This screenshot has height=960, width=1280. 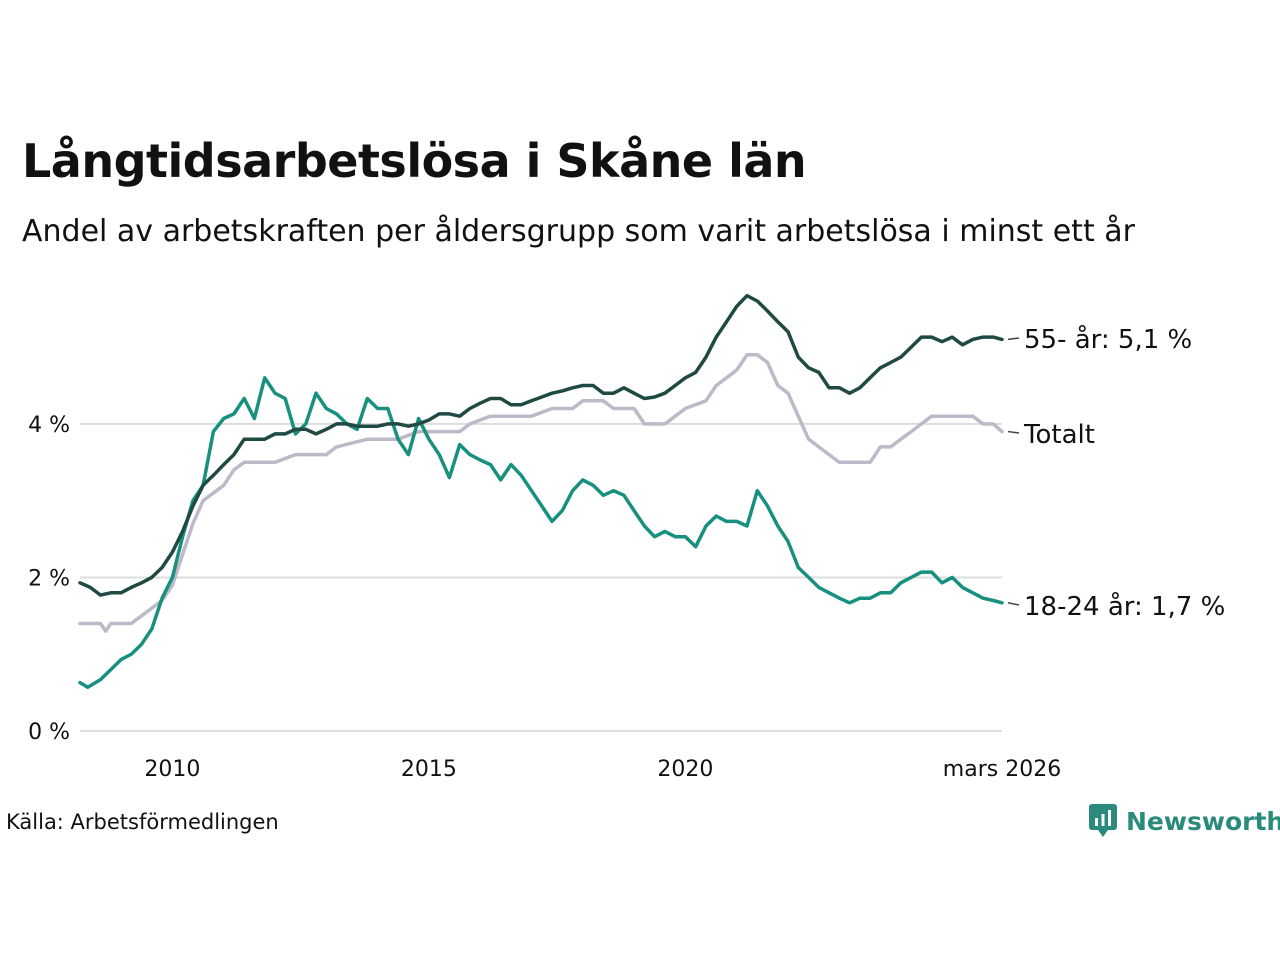 I want to click on x-axis-labels: 2010 2015 2020 mars 2026, so click(x=602, y=769).